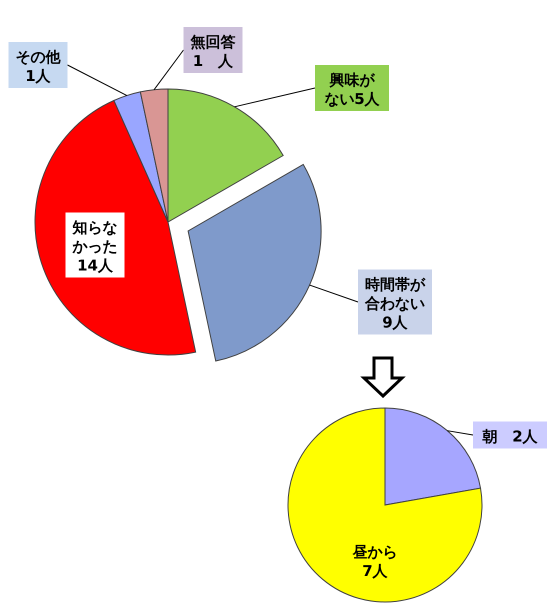 This screenshot has height=615, width=557. What do you see at coordinates (95, 246) in the screenshot?
I see `slice-label: 知らなかった14人` at bounding box center [95, 246].